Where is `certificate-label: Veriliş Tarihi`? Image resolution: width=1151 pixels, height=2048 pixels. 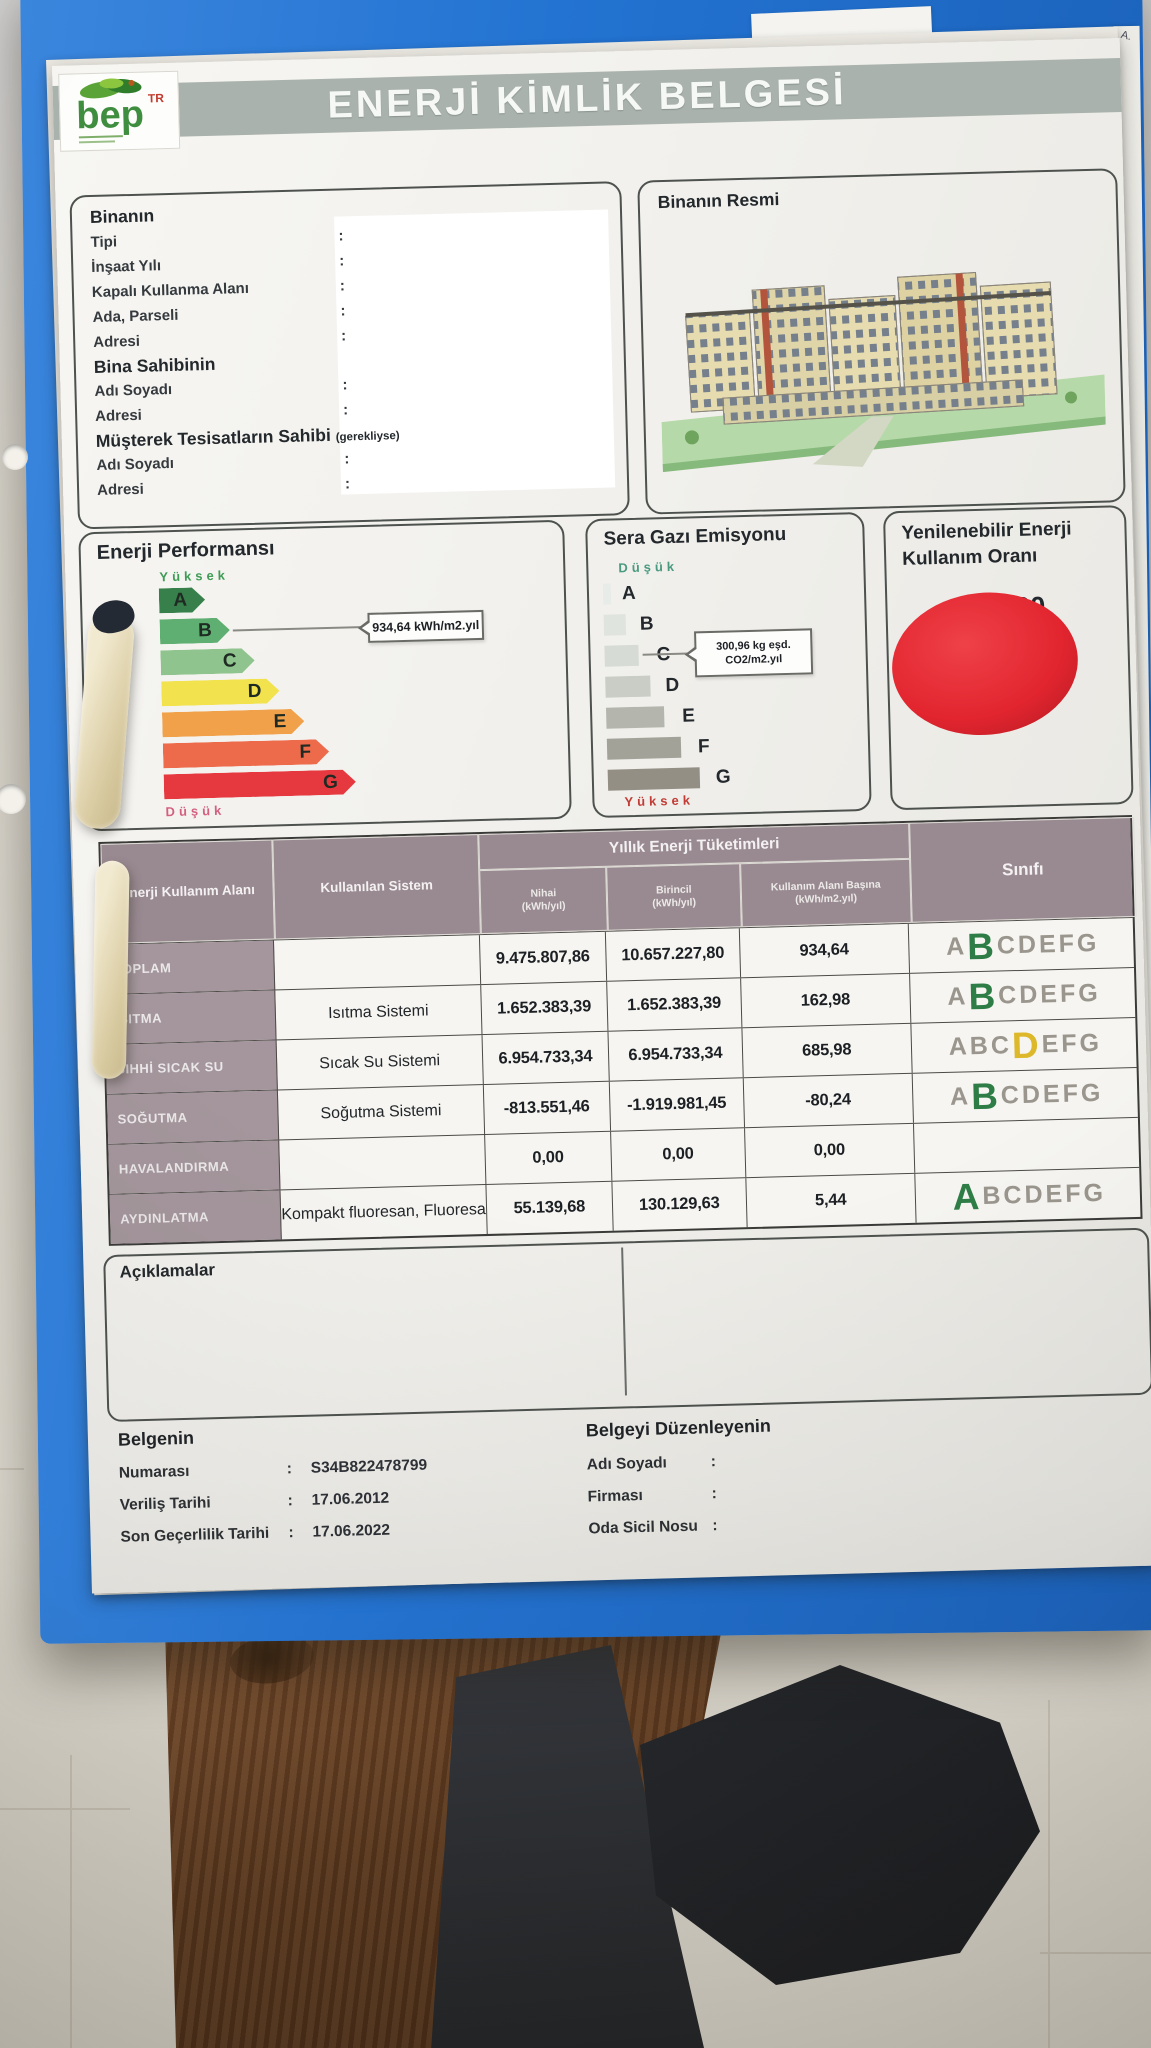
certificate-label: Veriliş Tarihi is located at coordinates (165, 1504).